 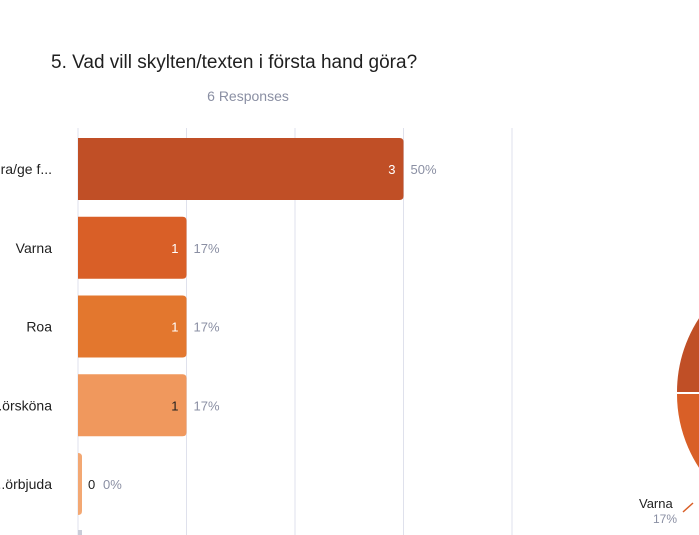 I want to click on pie-label-varna: Varna, so click(x=656, y=503).